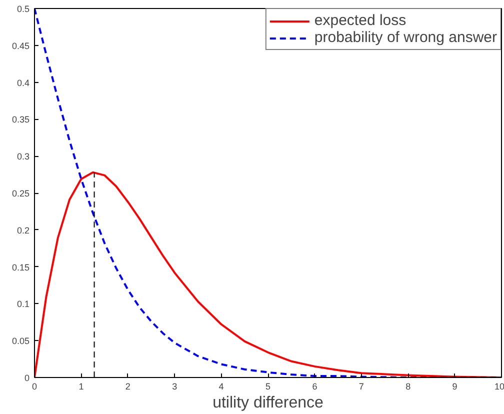  What do you see at coordinates (35, 387) in the screenshot?
I see `x-tick-label: 0` at bounding box center [35, 387].